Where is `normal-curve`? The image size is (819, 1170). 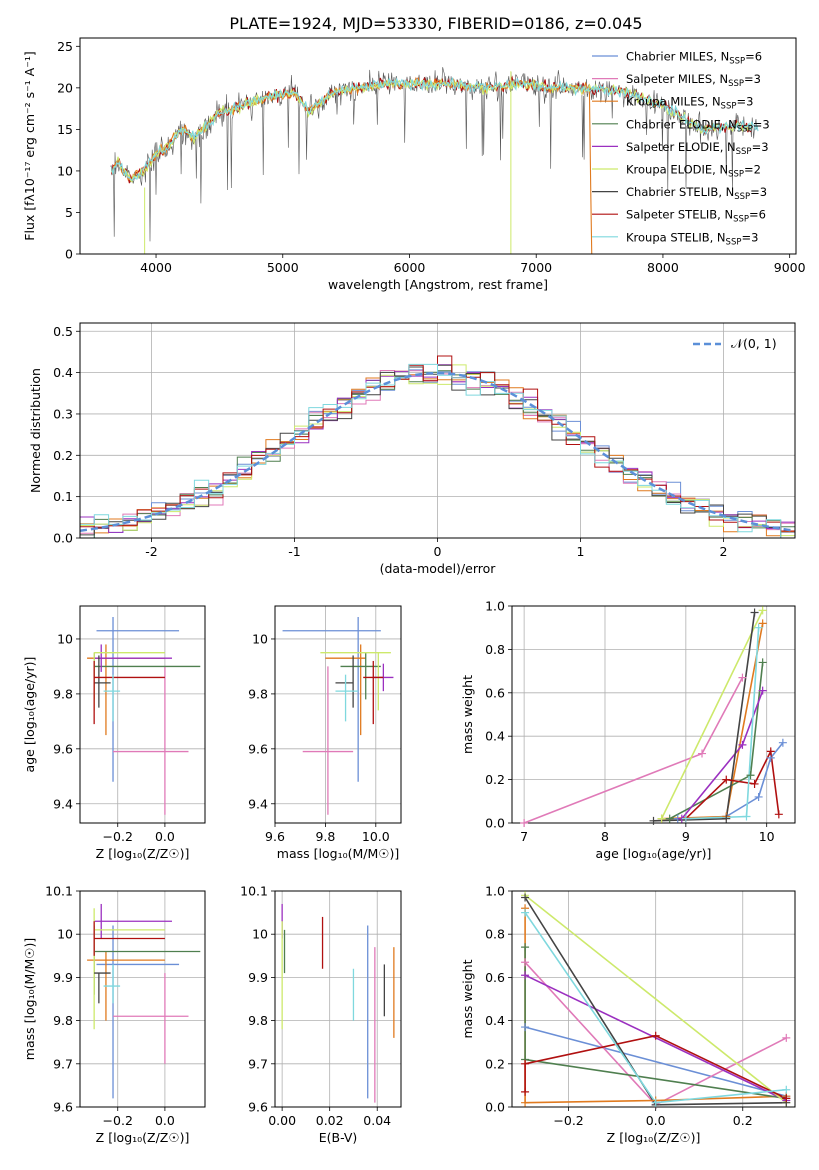 normal-curve is located at coordinates (437, 452).